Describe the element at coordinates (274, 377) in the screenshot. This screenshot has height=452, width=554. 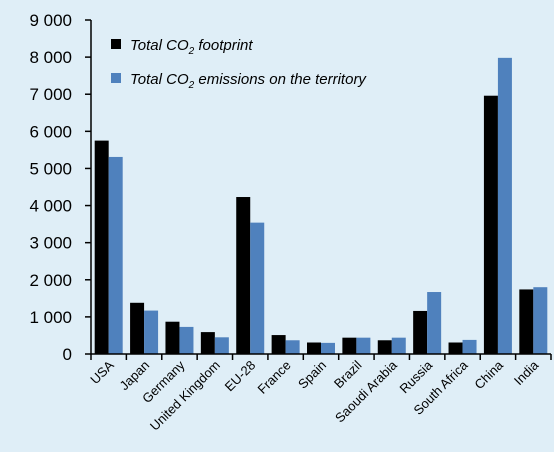
I see `x-category-label-5: France` at that location.